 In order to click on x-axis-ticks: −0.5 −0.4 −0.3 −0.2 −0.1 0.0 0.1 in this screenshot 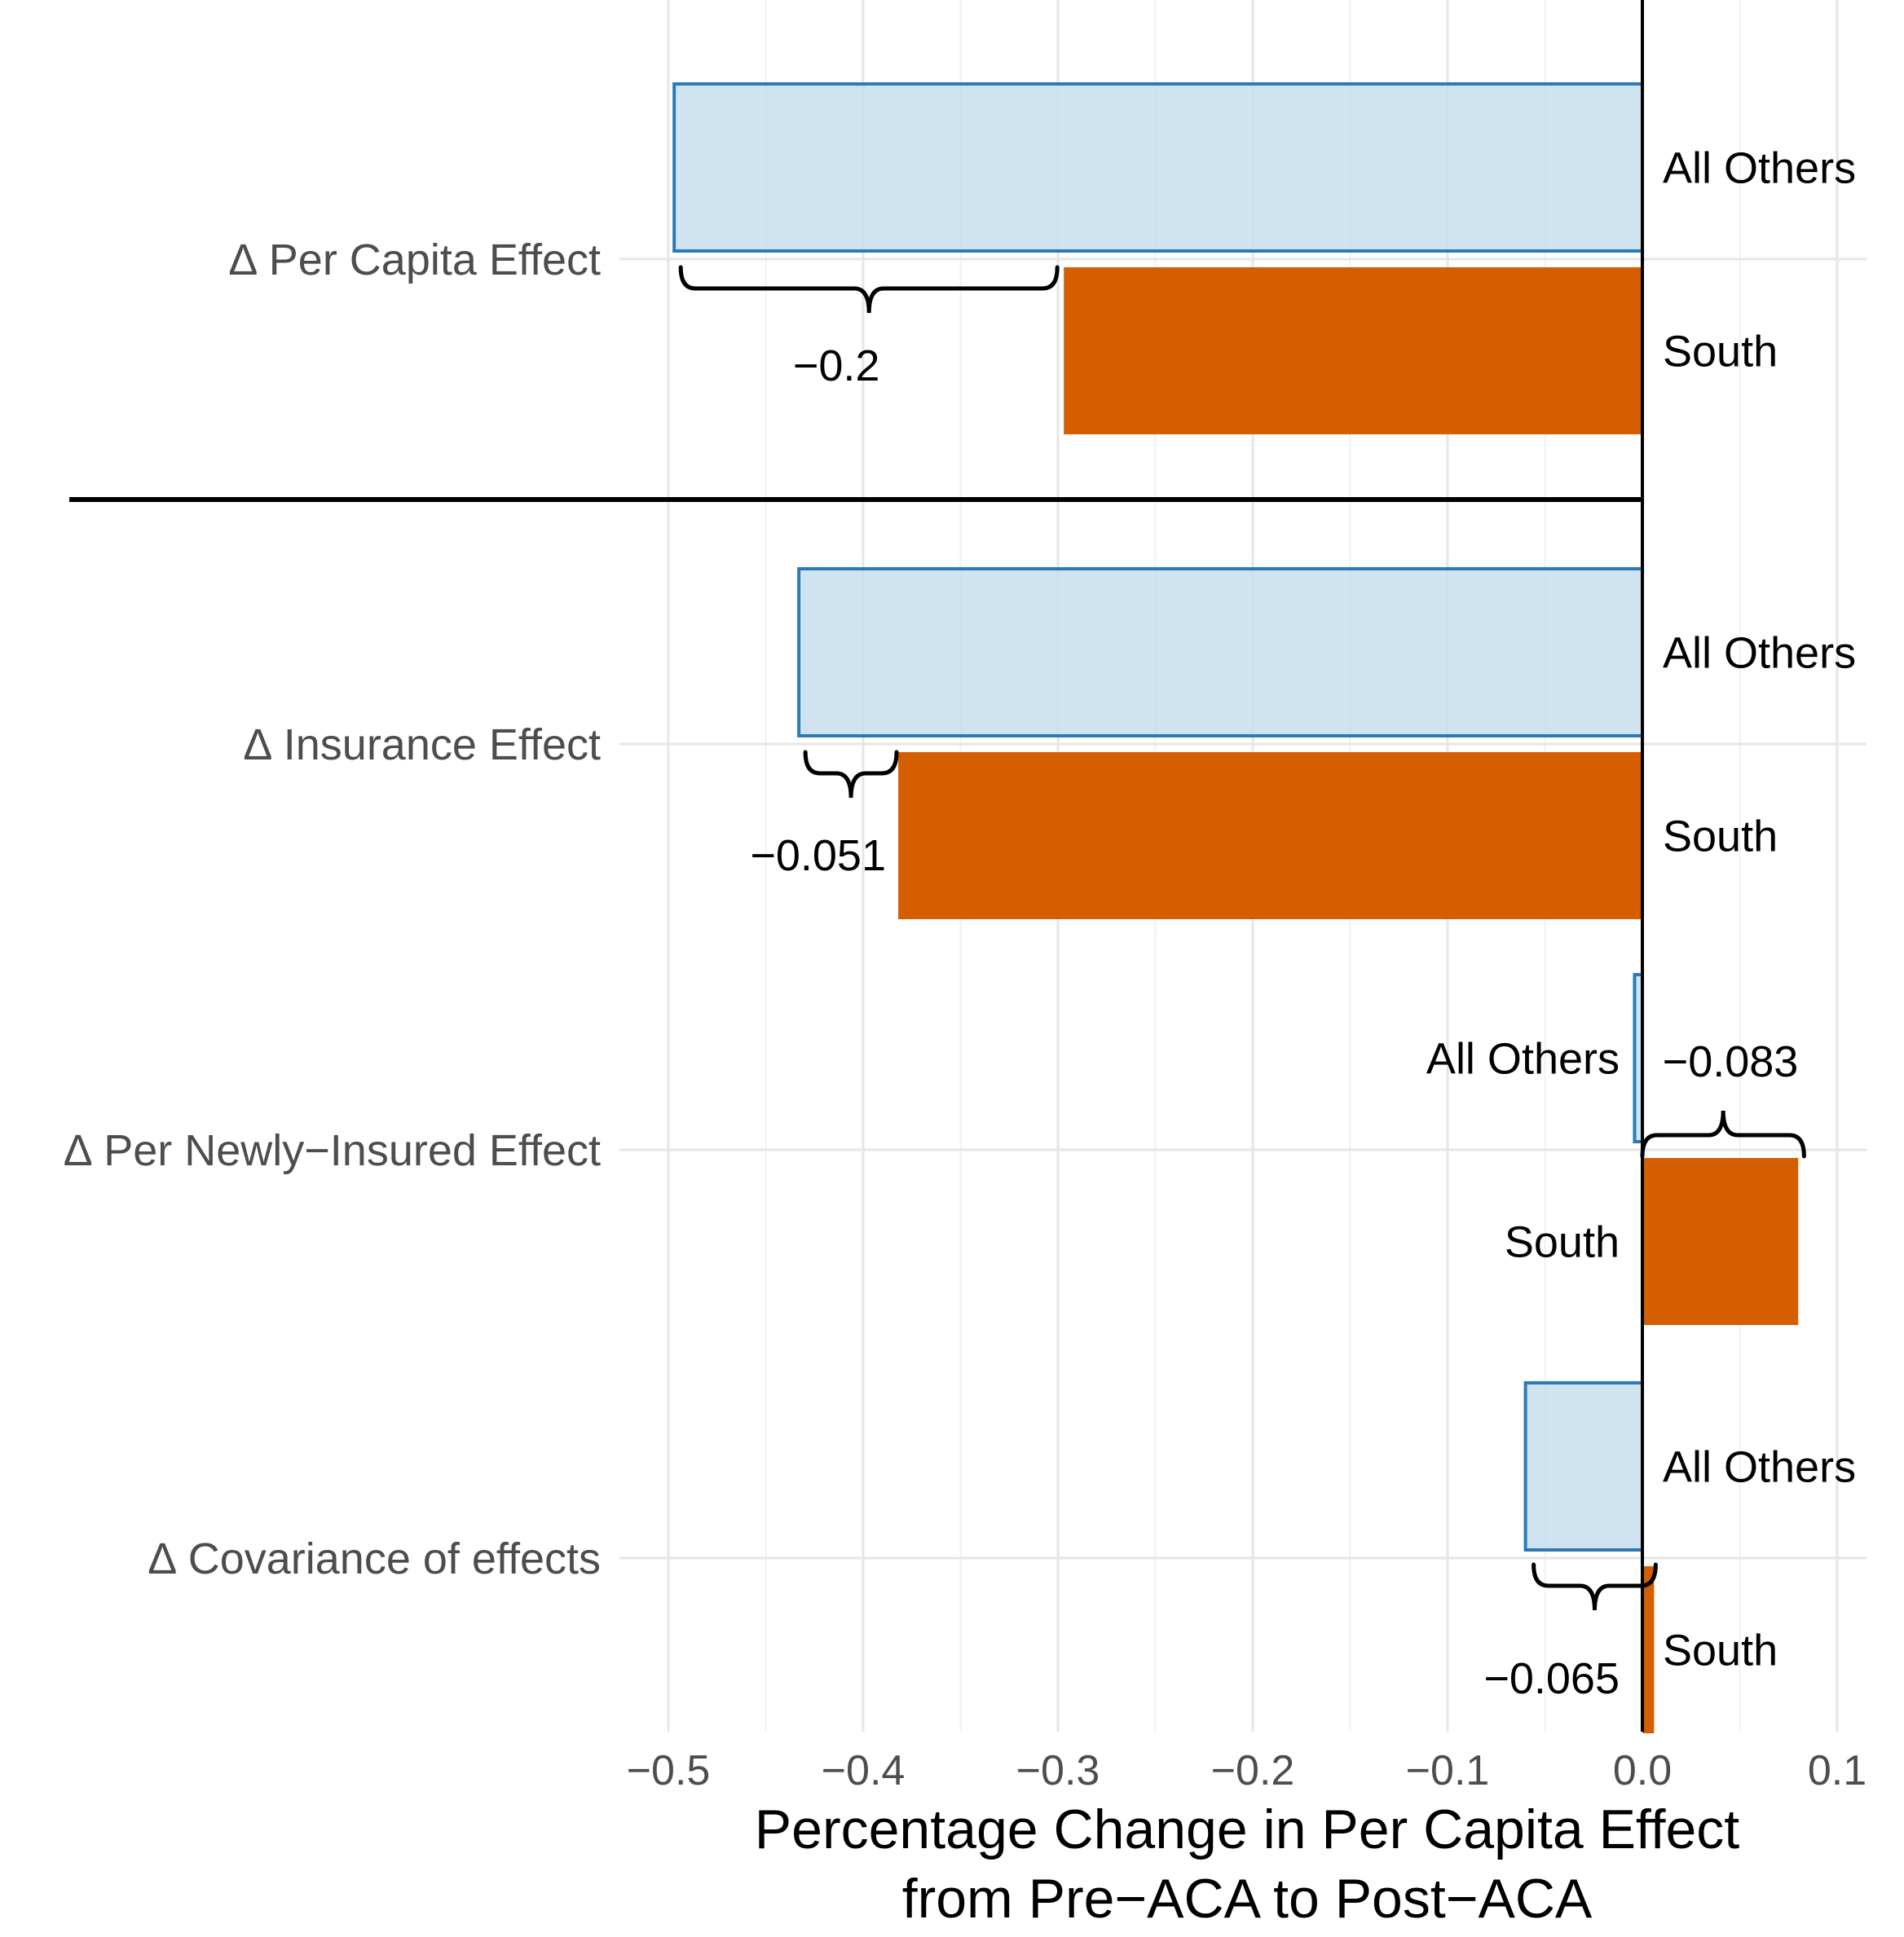, I will do `click(1247, 1770)`.